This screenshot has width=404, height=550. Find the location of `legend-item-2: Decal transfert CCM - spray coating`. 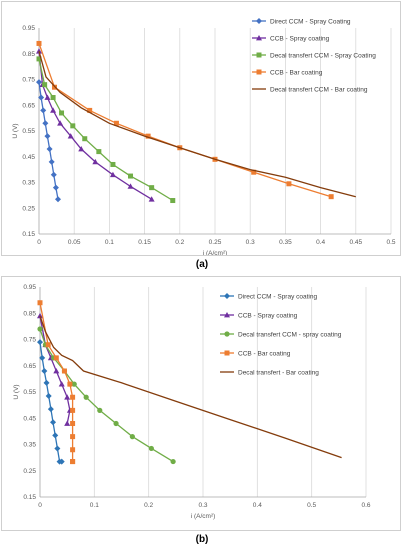

legend-item-2: Decal transfert CCM - spray coating is located at coordinates (281, 334).